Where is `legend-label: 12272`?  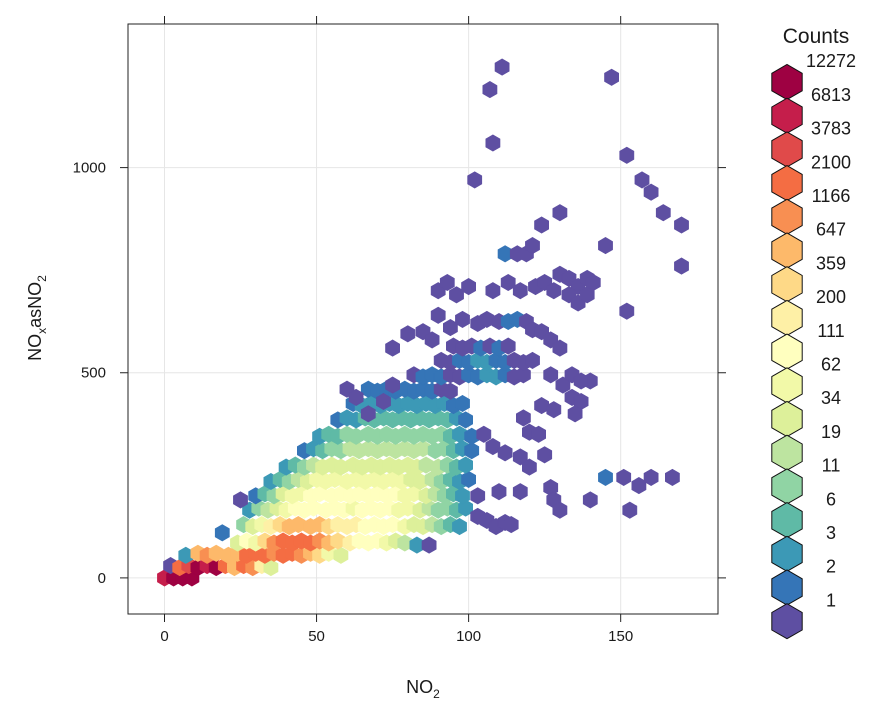
legend-label: 12272 is located at coordinates (831, 61).